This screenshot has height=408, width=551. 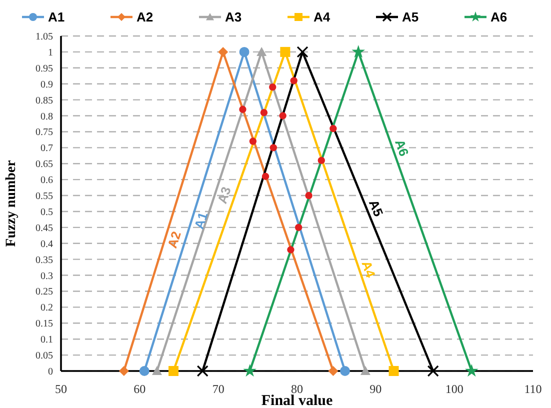 I want to click on legend-label: A2, so click(x=145, y=17).